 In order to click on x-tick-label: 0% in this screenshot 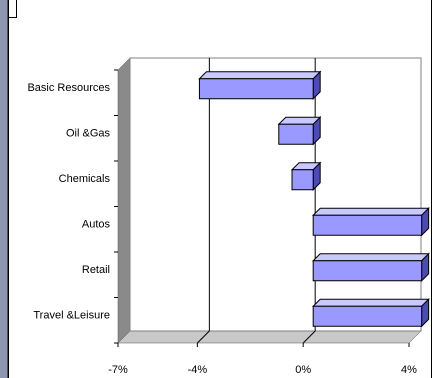, I will do `click(303, 370)`.